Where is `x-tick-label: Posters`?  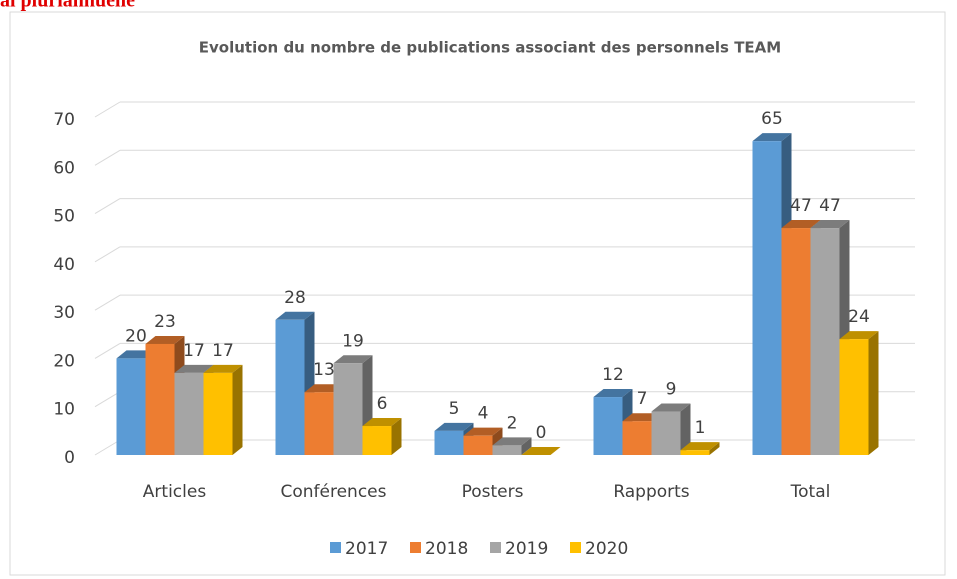 x-tick-label: Posters is located at coordinates (493, 492).